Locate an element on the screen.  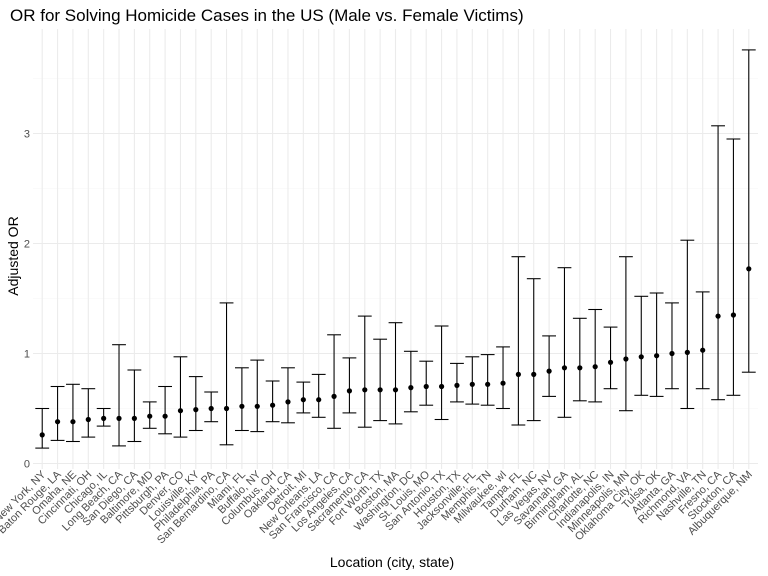
y-tick-label: 1 is located at coordinates (27, 355).